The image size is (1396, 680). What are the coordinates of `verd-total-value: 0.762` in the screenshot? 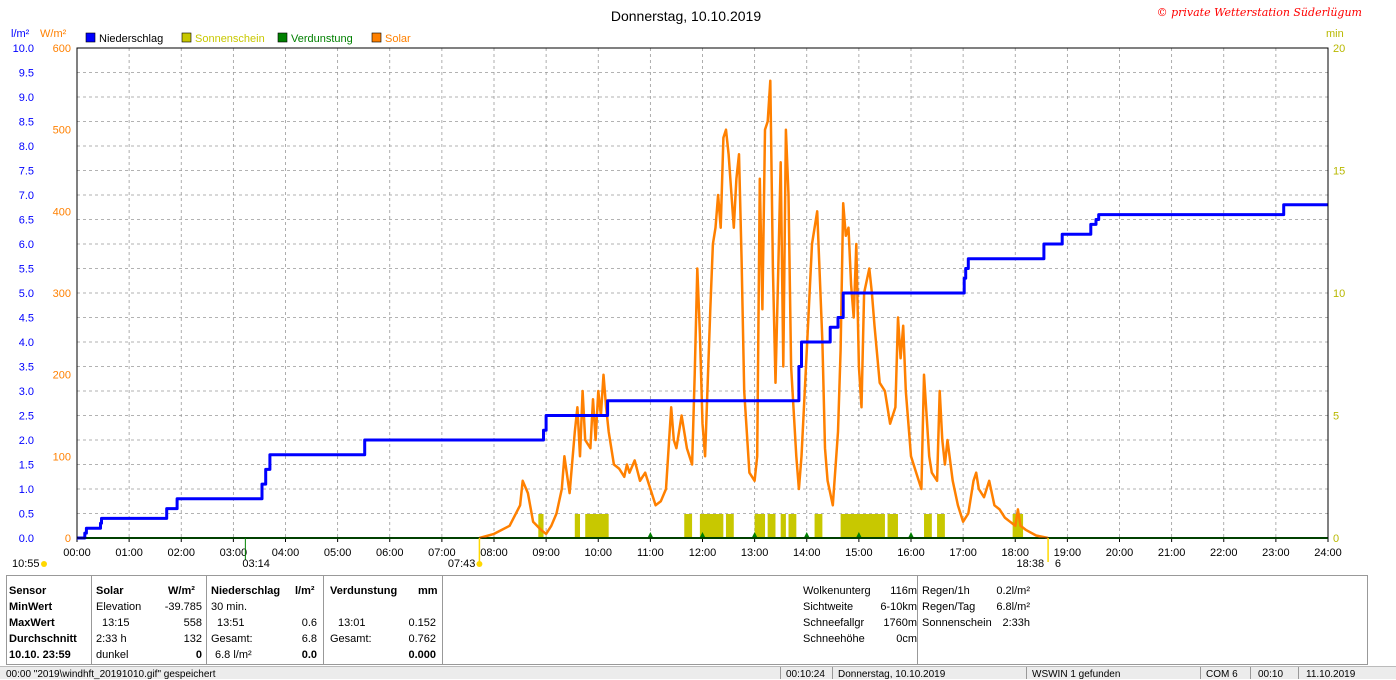 It's located at (422, 639).